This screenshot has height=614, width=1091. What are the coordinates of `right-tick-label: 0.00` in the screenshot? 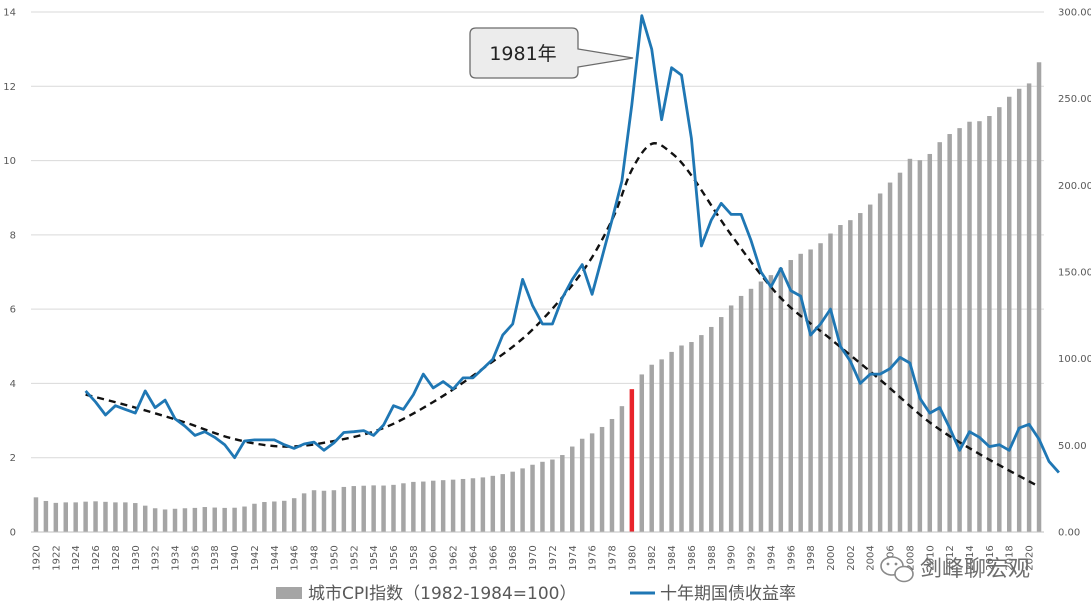 It's located at (1069, 533).